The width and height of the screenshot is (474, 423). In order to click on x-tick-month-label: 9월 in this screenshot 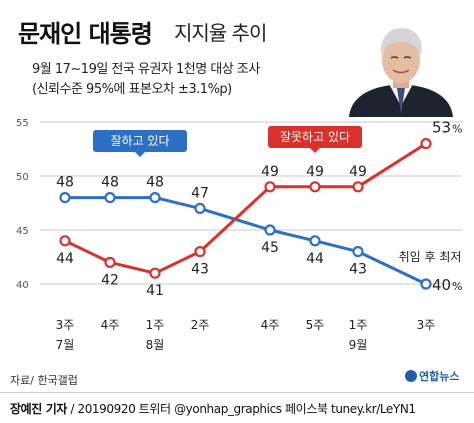, I will do `click(358, 345)`.